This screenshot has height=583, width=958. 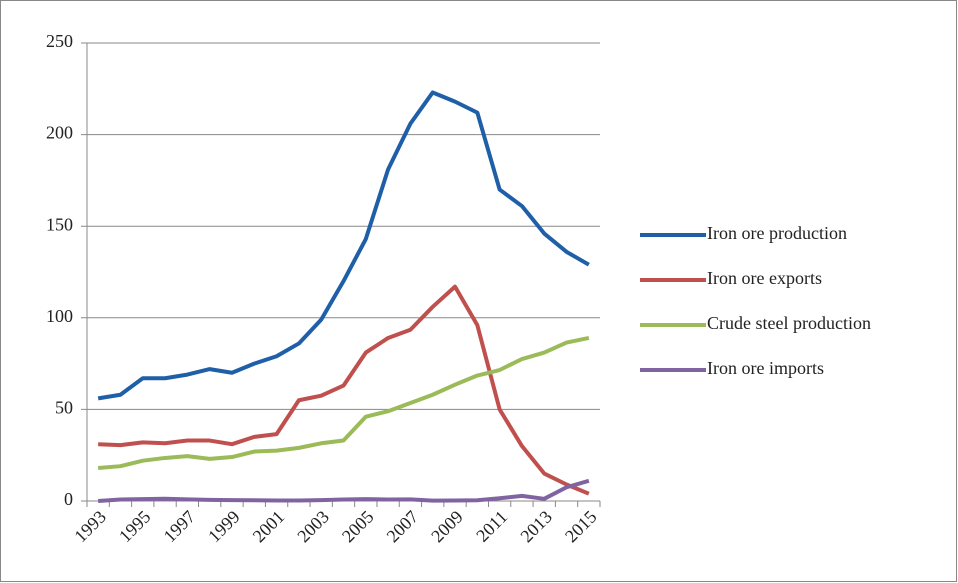 I want to click on y-tick-label: 100, so click(x=59, y=316).